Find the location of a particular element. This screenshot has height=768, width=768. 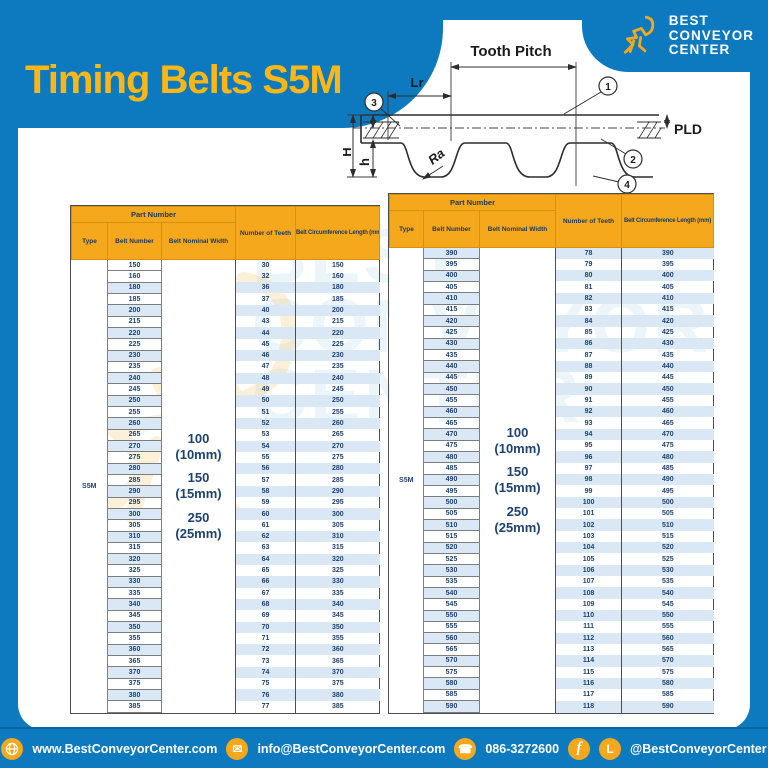

belt-number-cell: 495 is located at coordinates (451, 491).